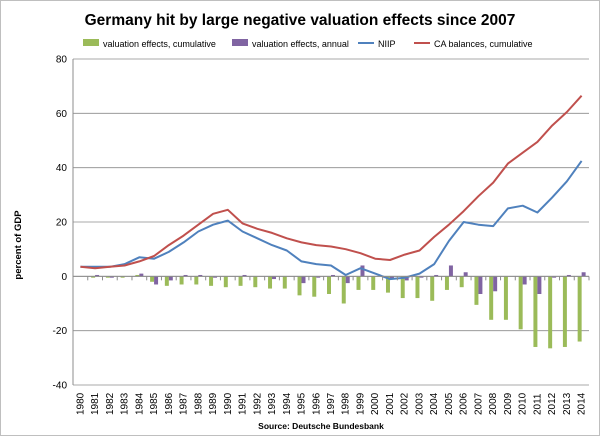 This screenshot has width=600, height=440. I want to click on x-tick-label: 1998, so click(346, 403).